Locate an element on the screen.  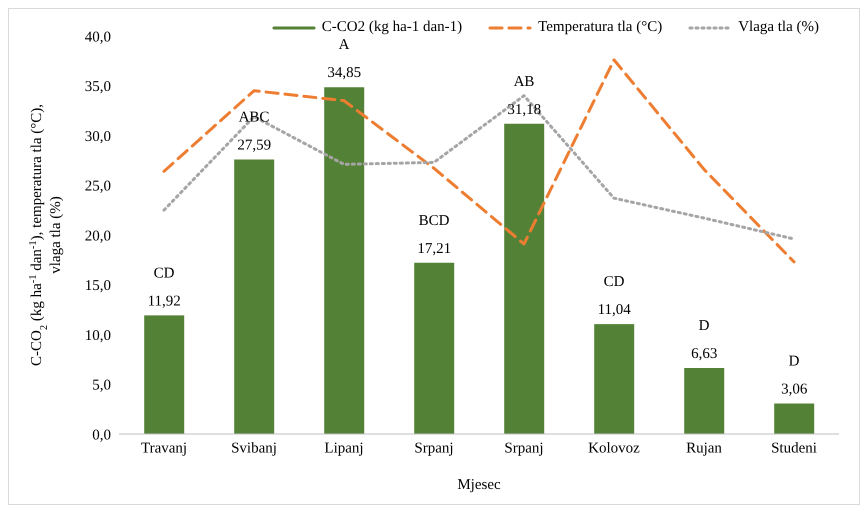
x-tick-label: Rujan is located at coordinates (704, 448).